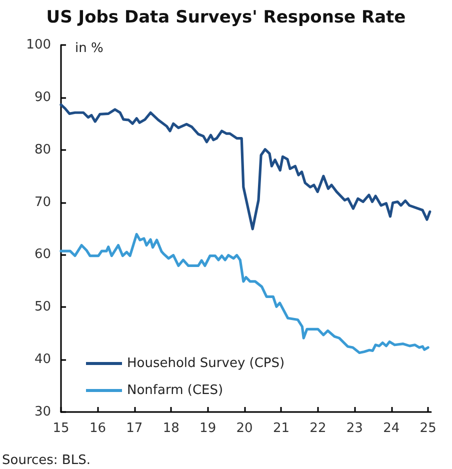 This screenshot has width=452, height=469. What do you see at coordinates (281, 428) in the screenshot?
I see `x-tick-label: 21` at bounding box center [281, 428].